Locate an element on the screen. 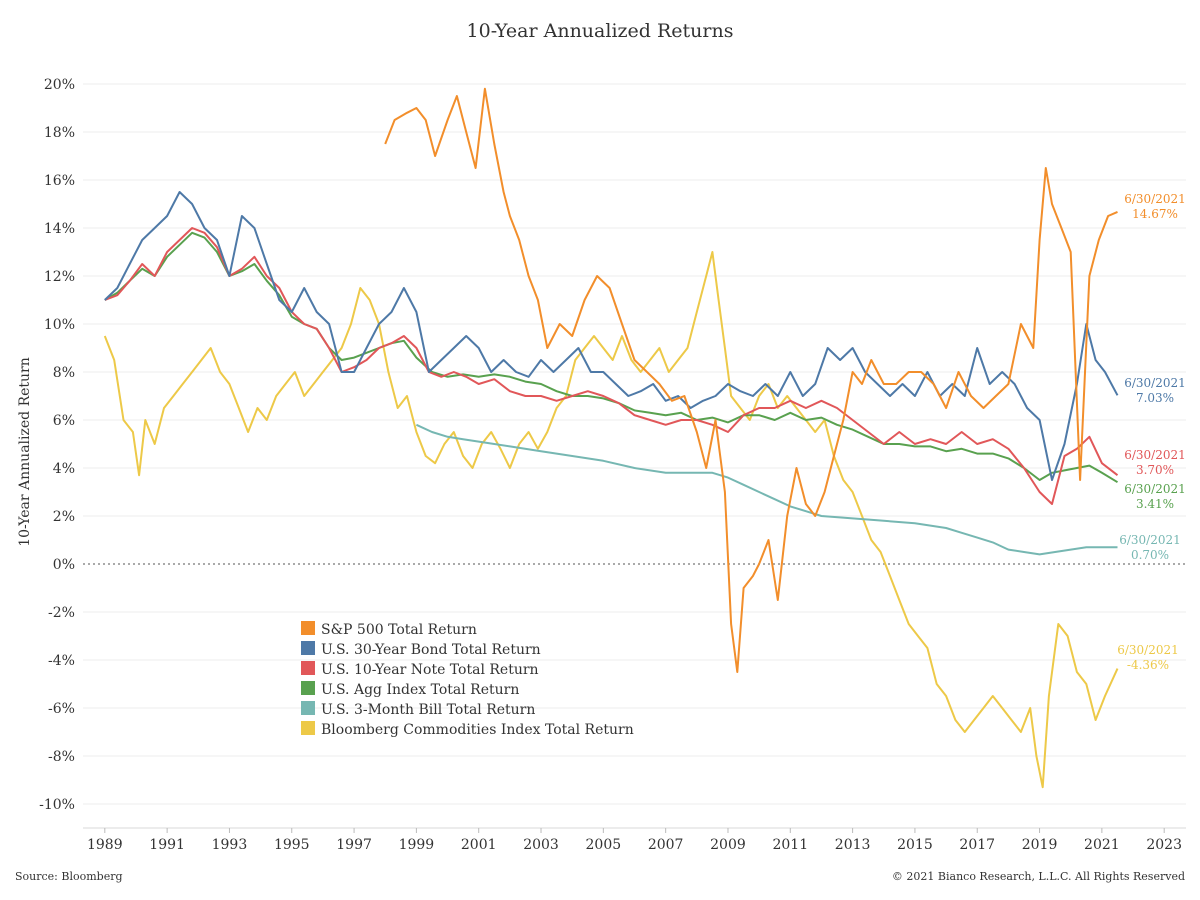  x-tick-label: 2001 is located at coordinates (479, 845).